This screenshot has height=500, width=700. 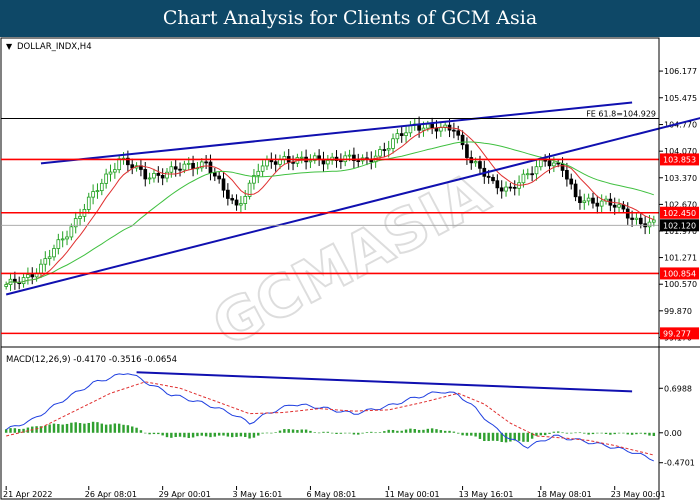 I want to click on collapse-triangle-icon: ▼, so click(x=9, y=46).